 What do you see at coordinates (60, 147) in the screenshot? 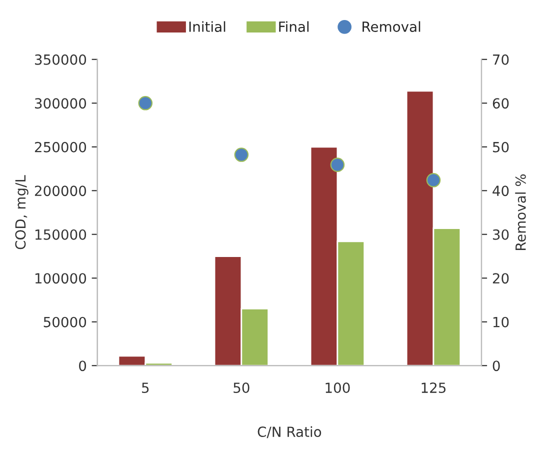
I see `y-tick-label: 250000` at bounding box center [60, 147].